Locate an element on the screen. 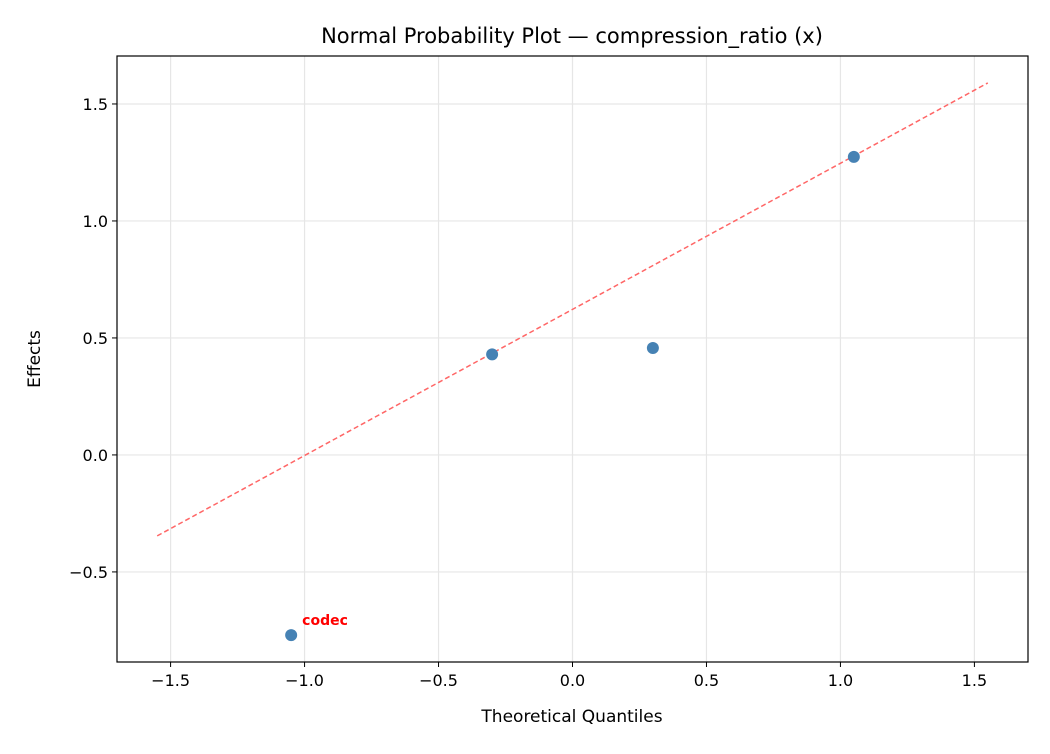 Image resolution: width=1050 pixels, height=754 pixels. y-tick-label: 0.5 is located at coordinates (95, 338).